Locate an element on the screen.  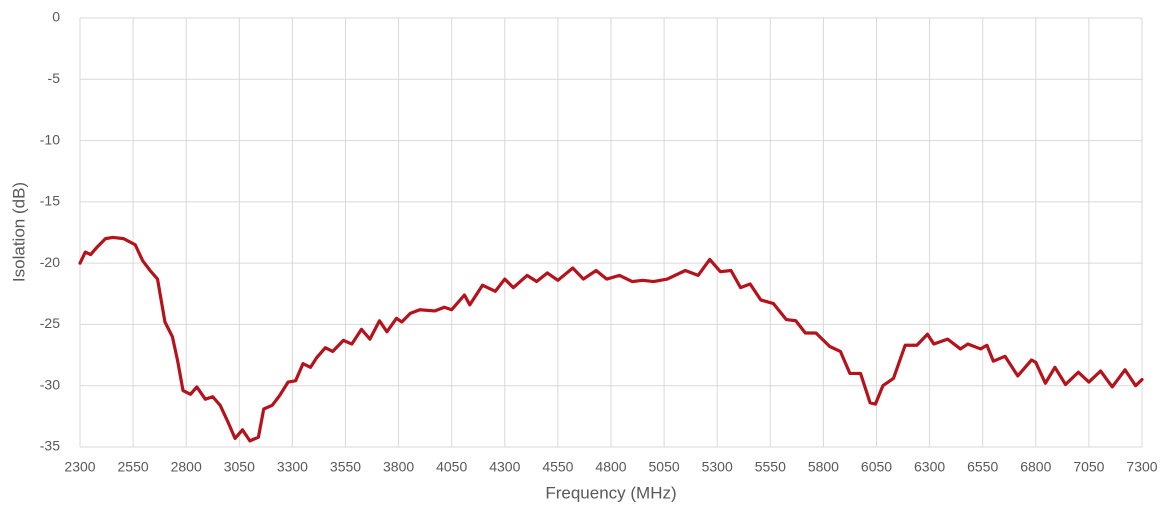
y-tick-label: -15 is located at coordinates (50, 201).